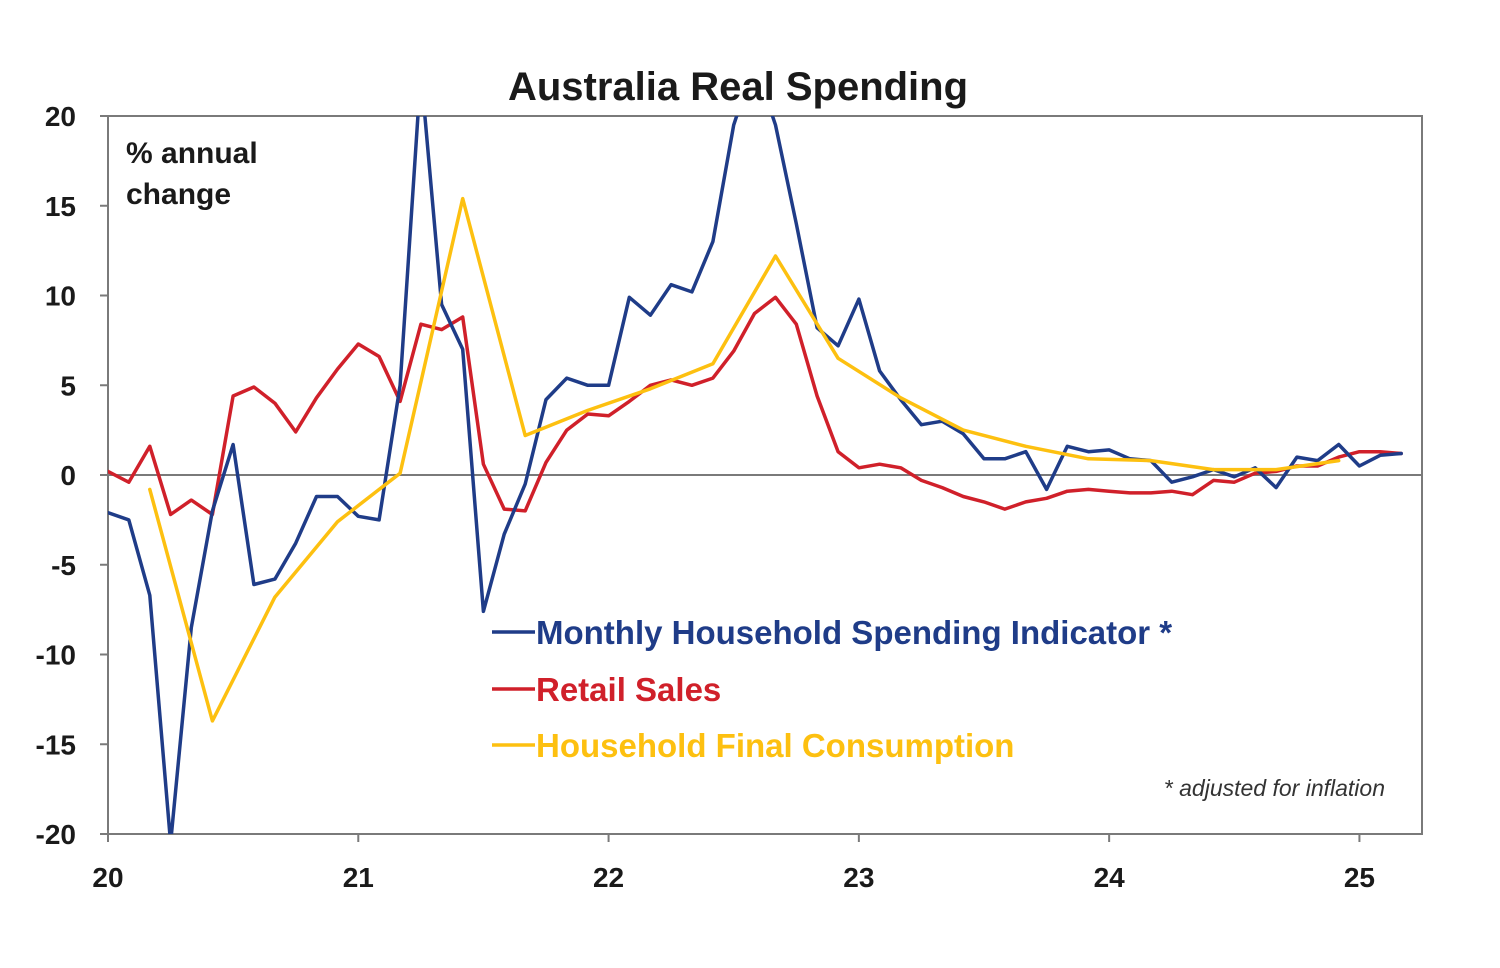 The height and width of the screenshot is (968, 1500). I want to click on unit-label-line-2: change, so click(178, 194).